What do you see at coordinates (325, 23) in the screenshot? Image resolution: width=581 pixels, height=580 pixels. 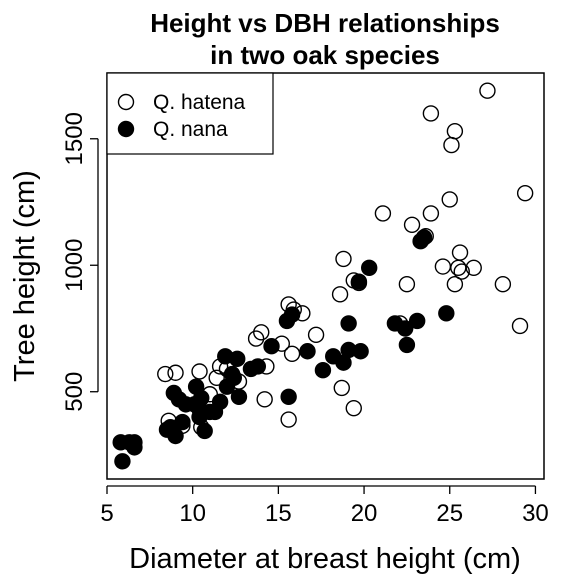 I see `chart-title-line-1: Height vs DBH relationships` at bounding box center [325, 23].